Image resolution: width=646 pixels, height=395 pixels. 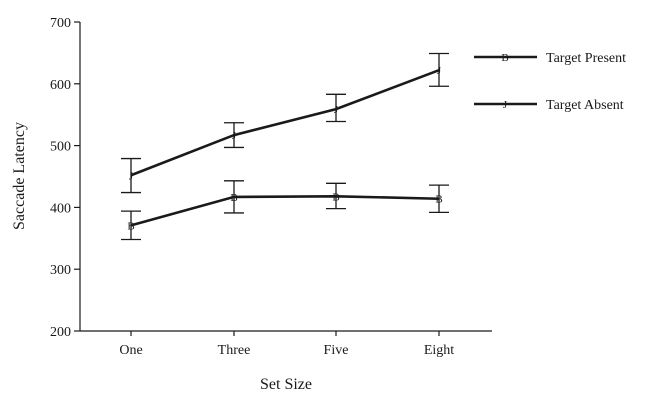 What do you see at coordinates (550, 82) in the screenshot?
I see `legend: B Target Present J Target Absent` at bounding box center [550, 82].